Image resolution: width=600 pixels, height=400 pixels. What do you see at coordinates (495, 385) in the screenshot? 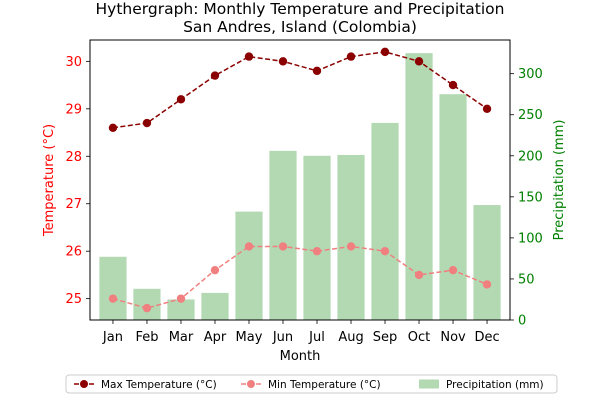
I see `legend-precip-label: Precipitation (mm)` at bounding box center [495, 385].